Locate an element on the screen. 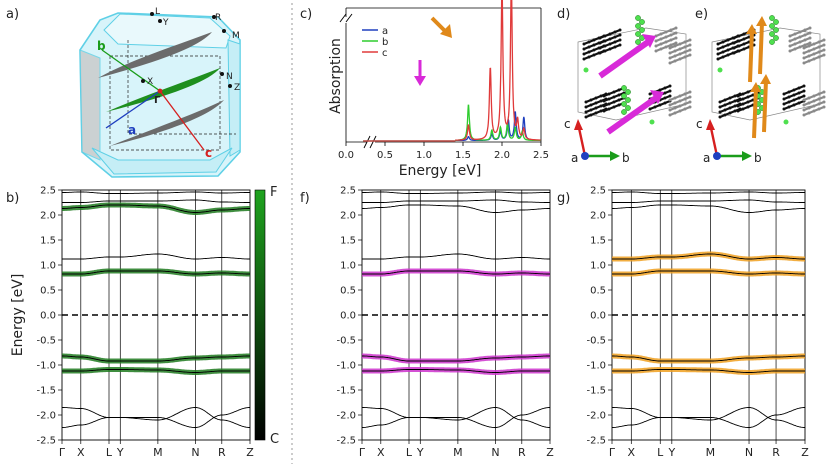  panel-label-e: e) is located at coordinates (701, 14).